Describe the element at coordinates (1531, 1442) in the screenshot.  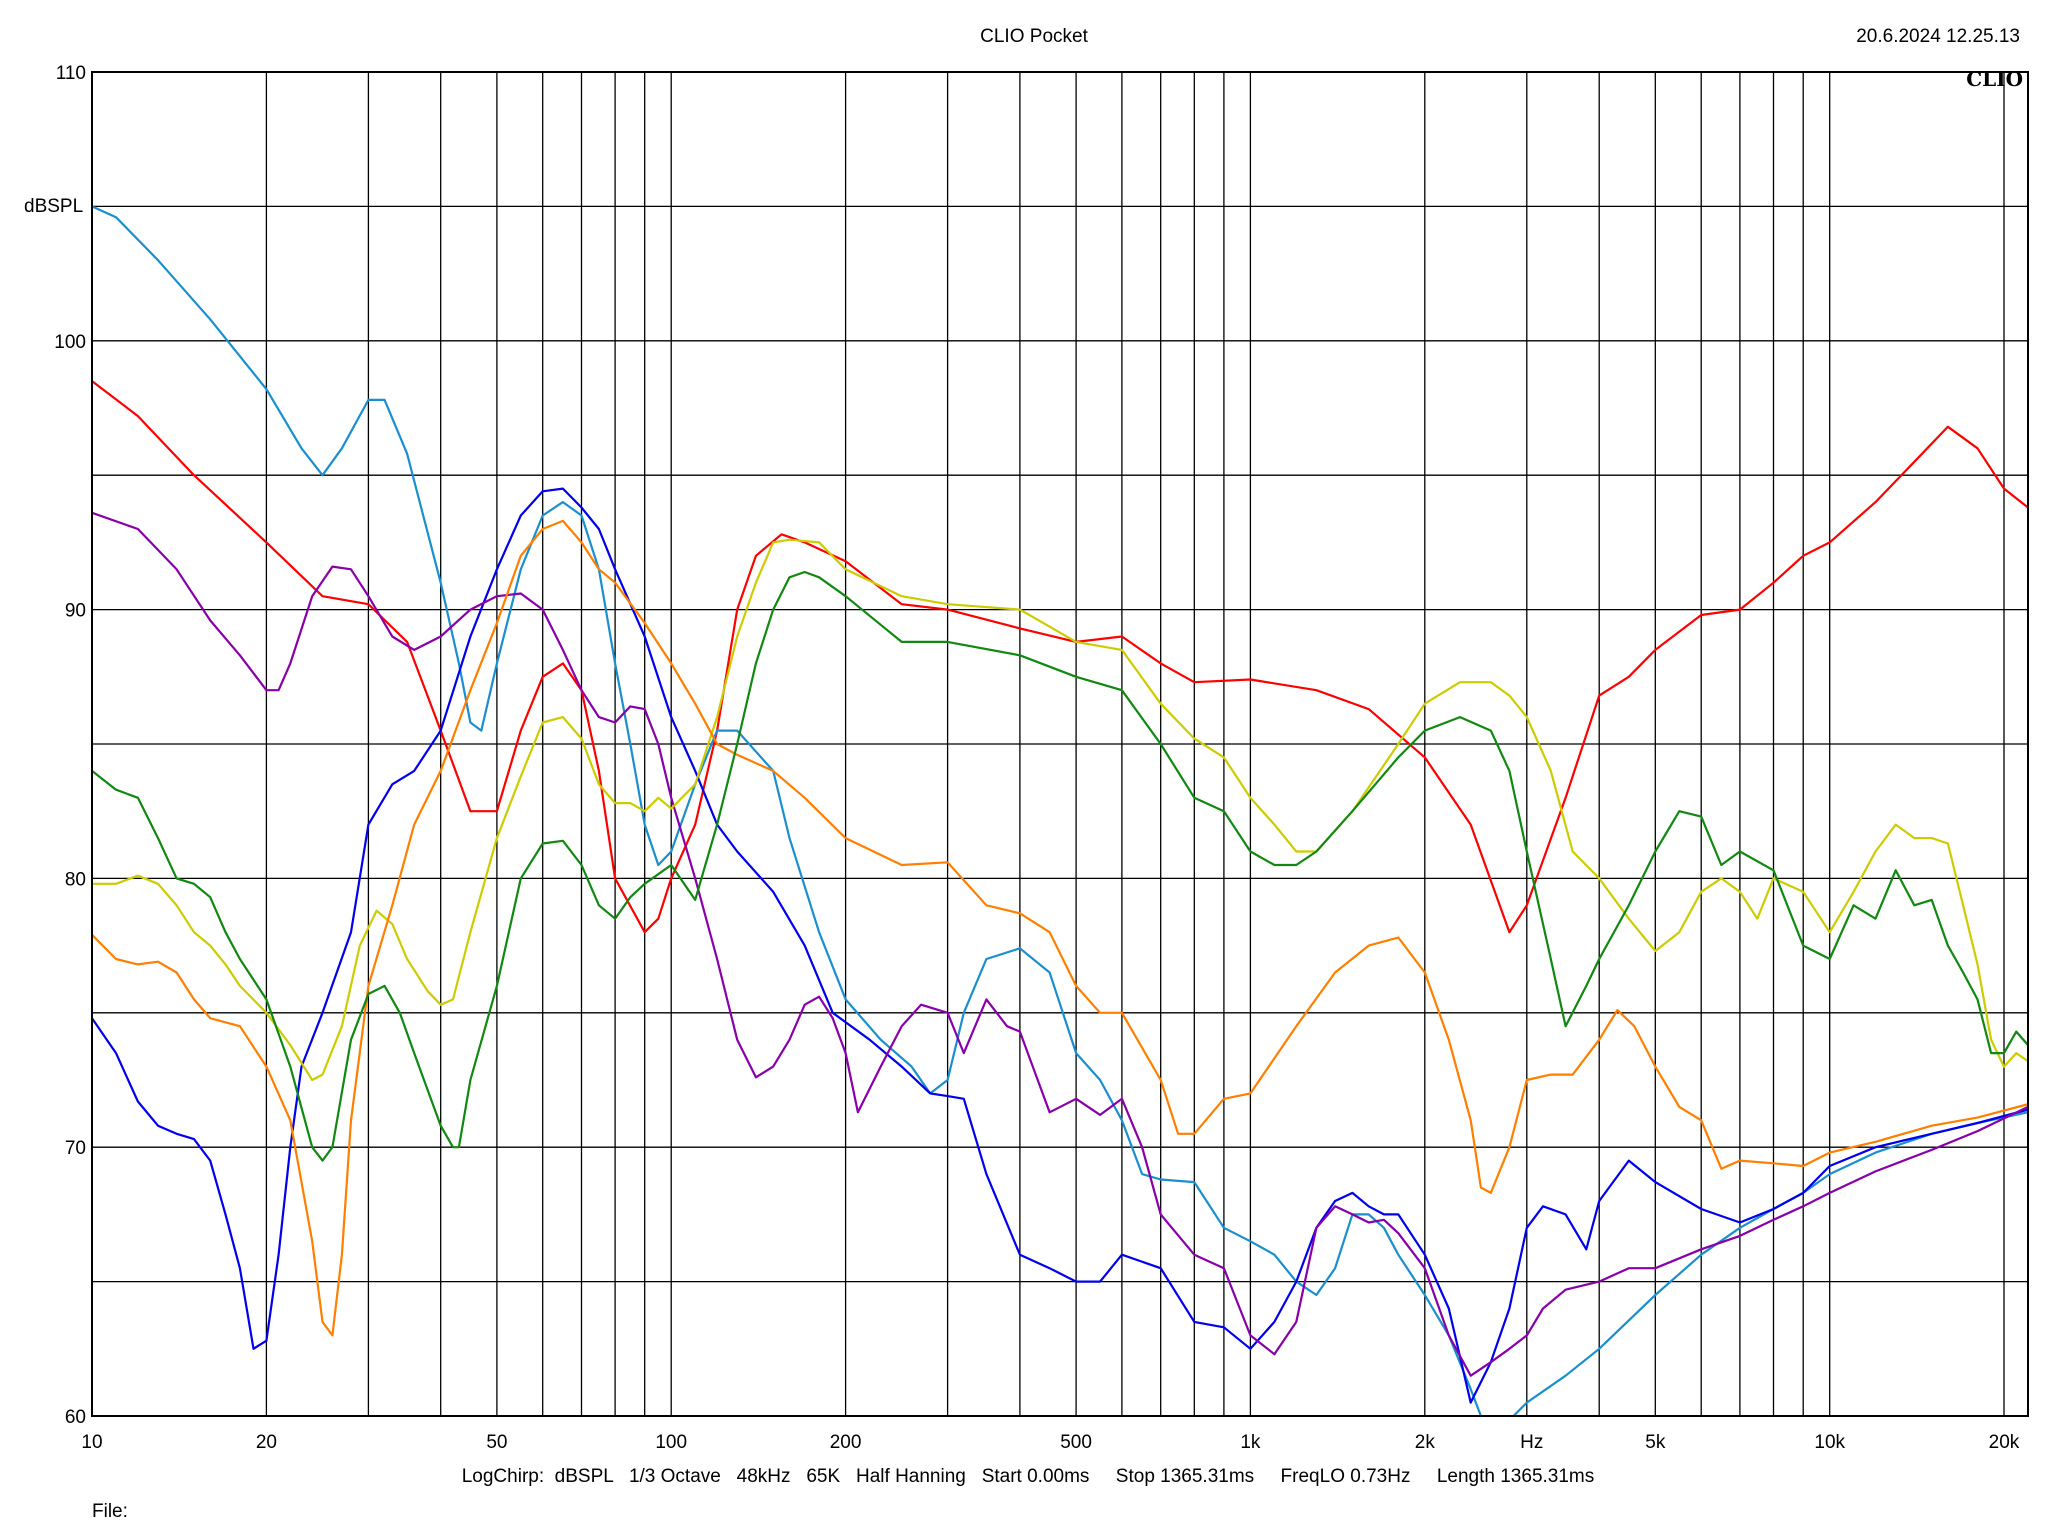
I see `x-axis-unit-label: Hz` at that location.